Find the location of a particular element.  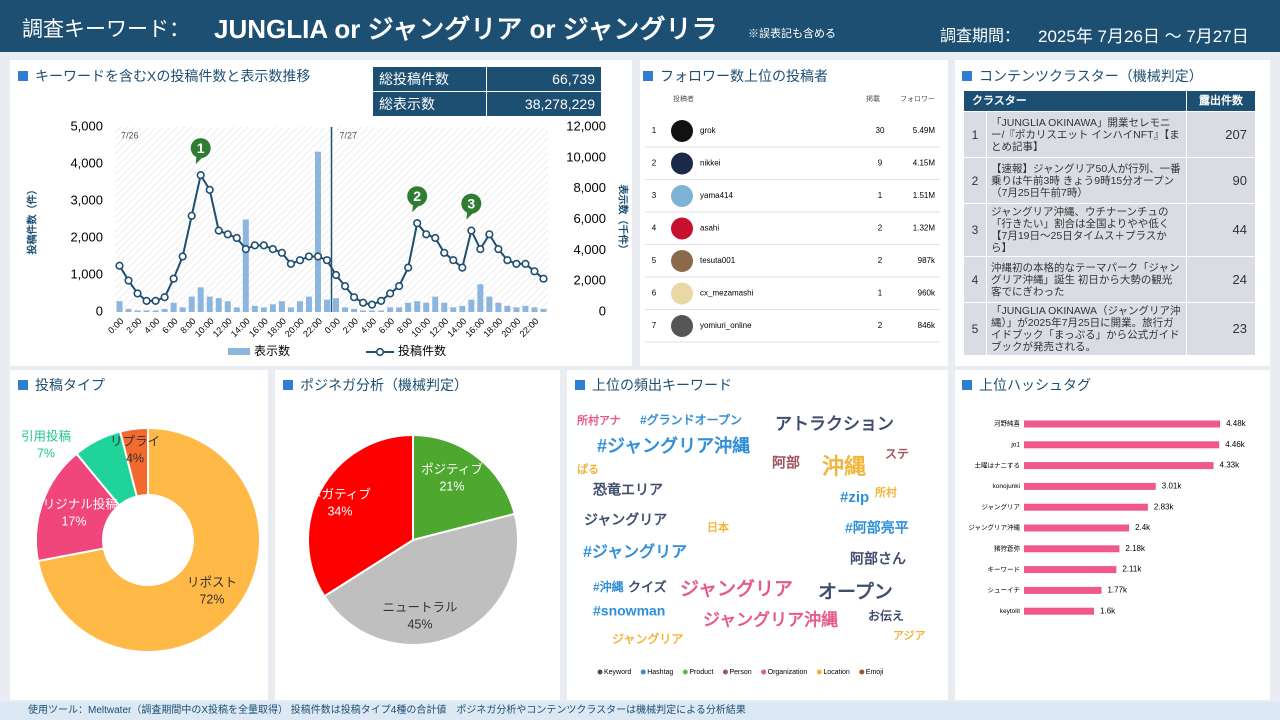

keyword: ジャングリア is located at coordinates (647, 638).